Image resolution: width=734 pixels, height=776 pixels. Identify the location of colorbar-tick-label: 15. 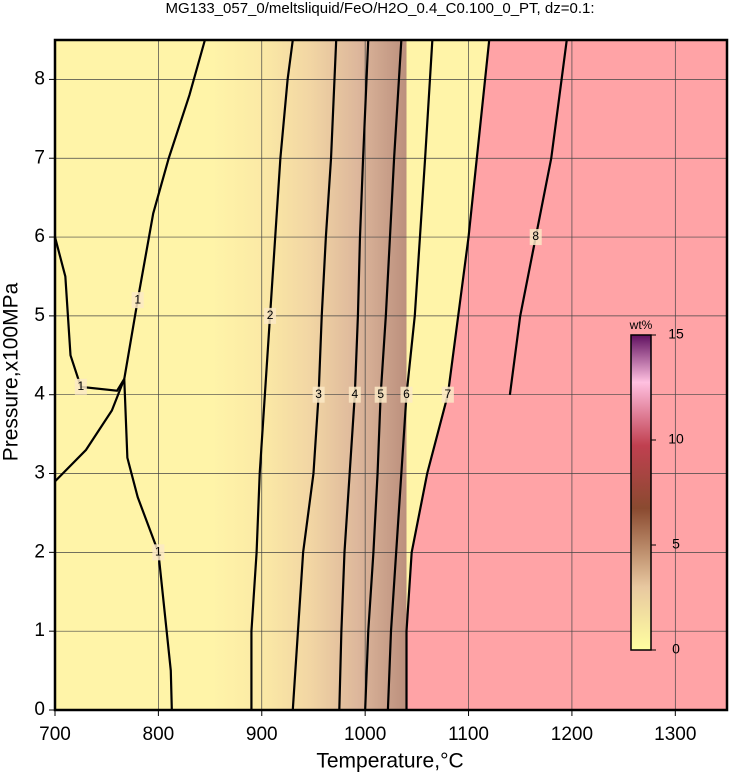
(676, 334).